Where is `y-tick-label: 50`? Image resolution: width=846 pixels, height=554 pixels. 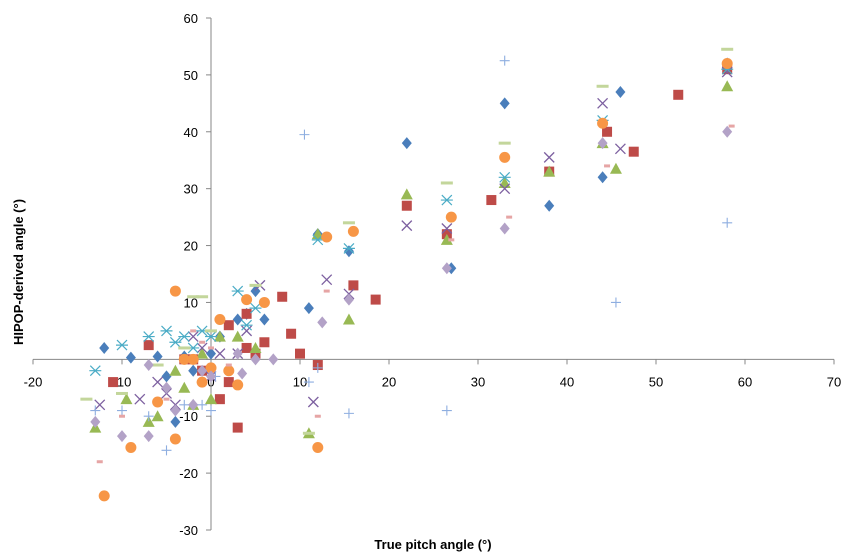
y-tick-label: 50 is located at coordinates (191, 75).